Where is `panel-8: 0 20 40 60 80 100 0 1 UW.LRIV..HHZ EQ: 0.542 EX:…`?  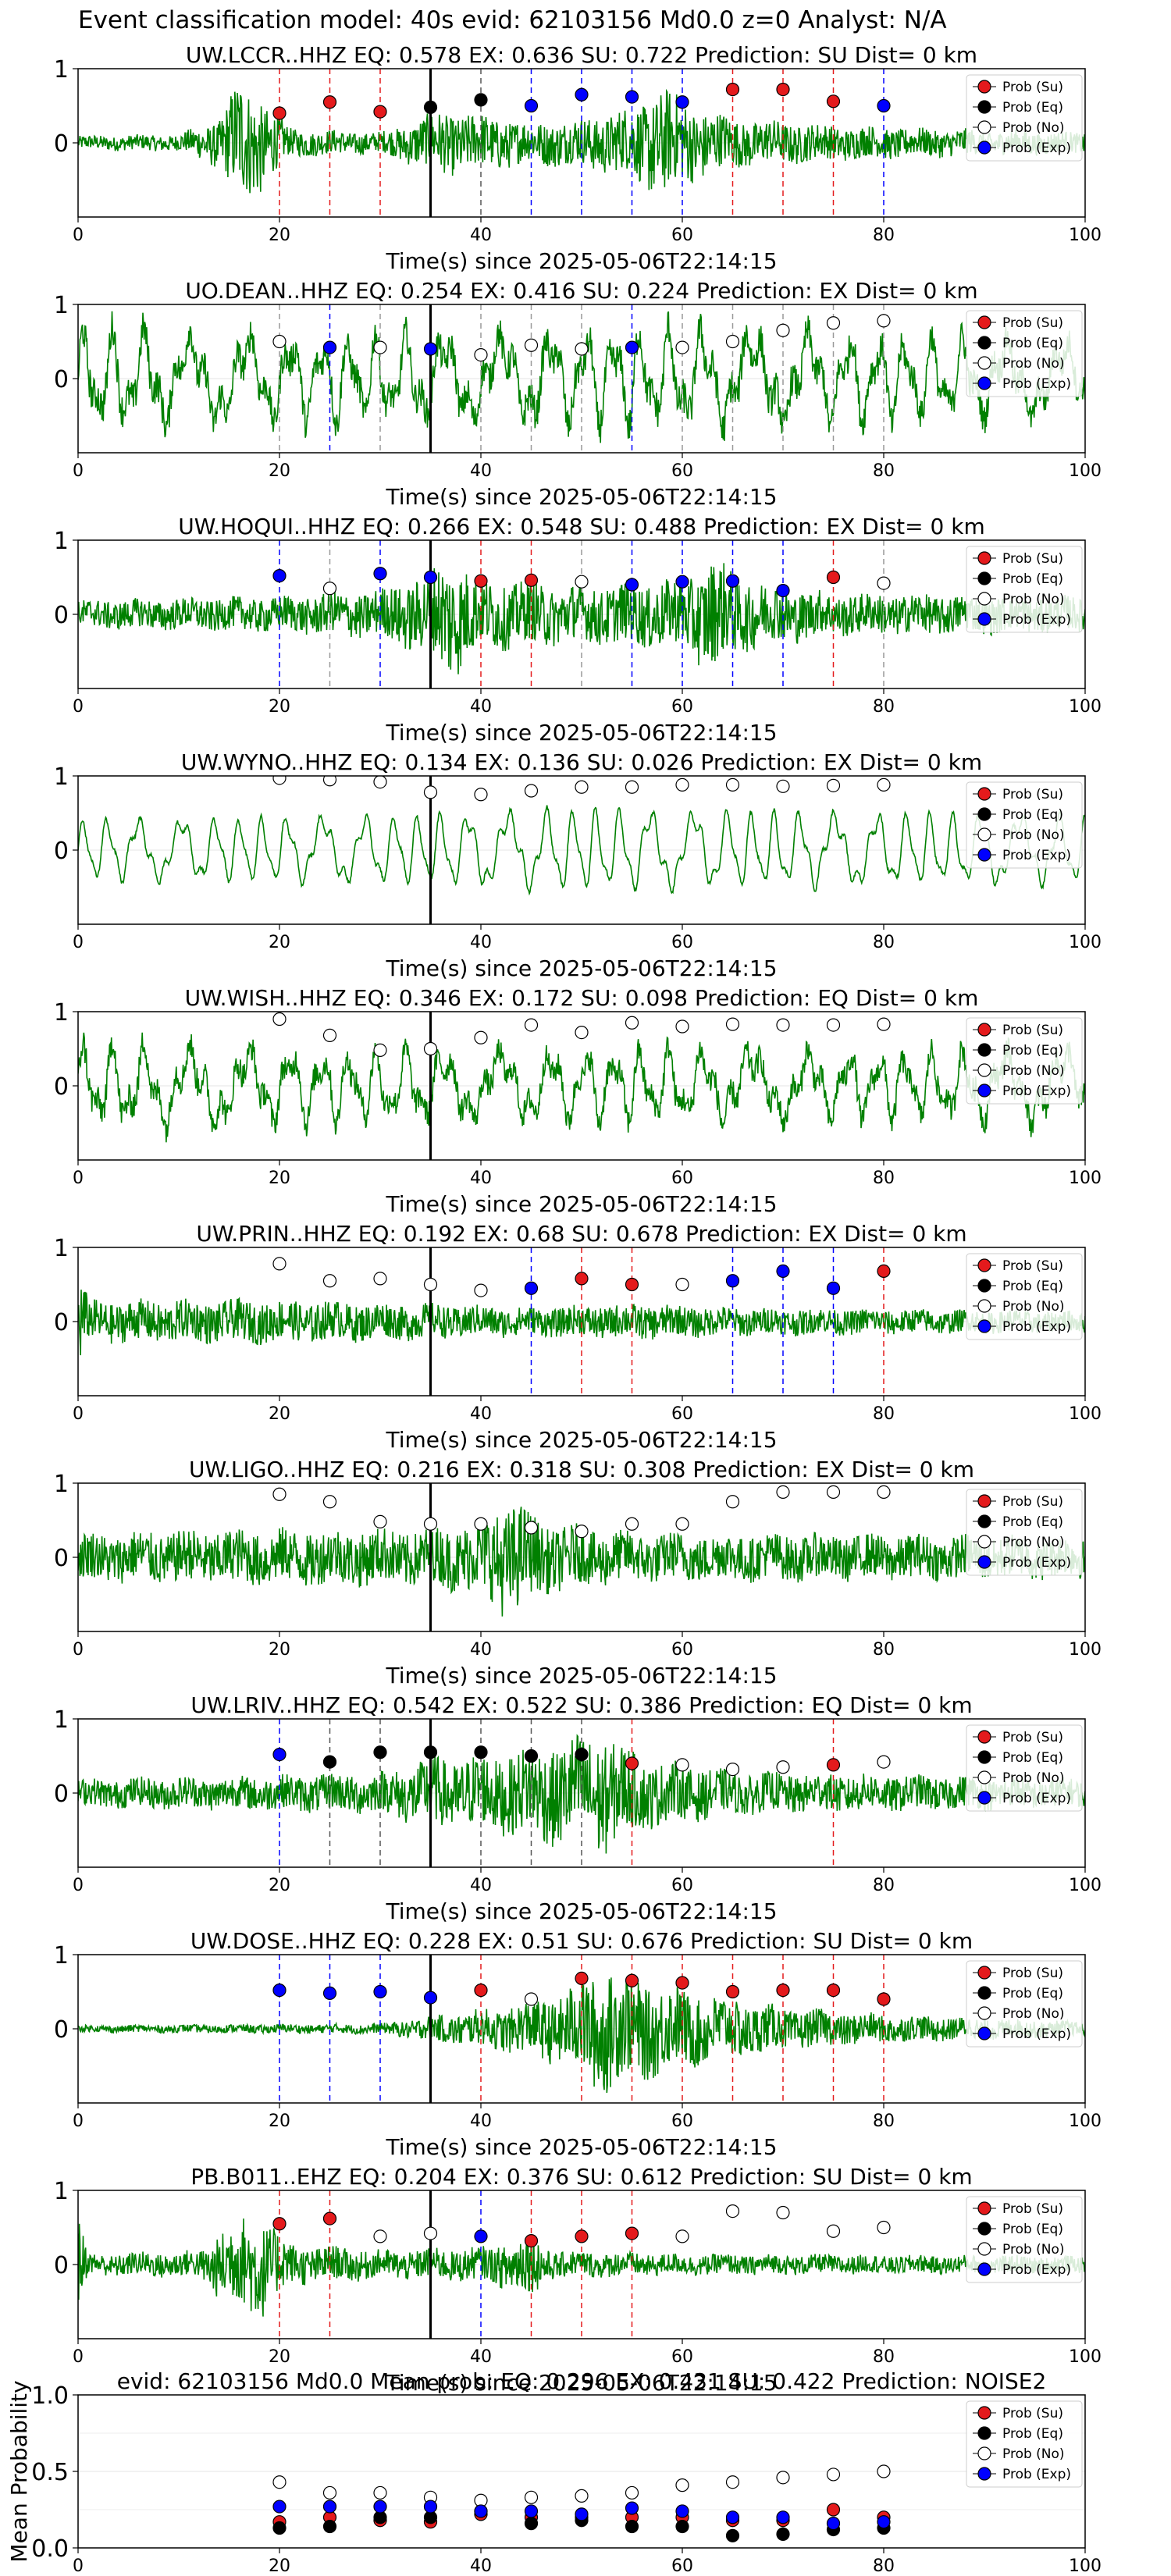 panel-8: 0 20 40 60 80 100 0 1 UW.LRIV..HHZ EQ: 0.542 EX:… is located at coordinates (578, 1808).